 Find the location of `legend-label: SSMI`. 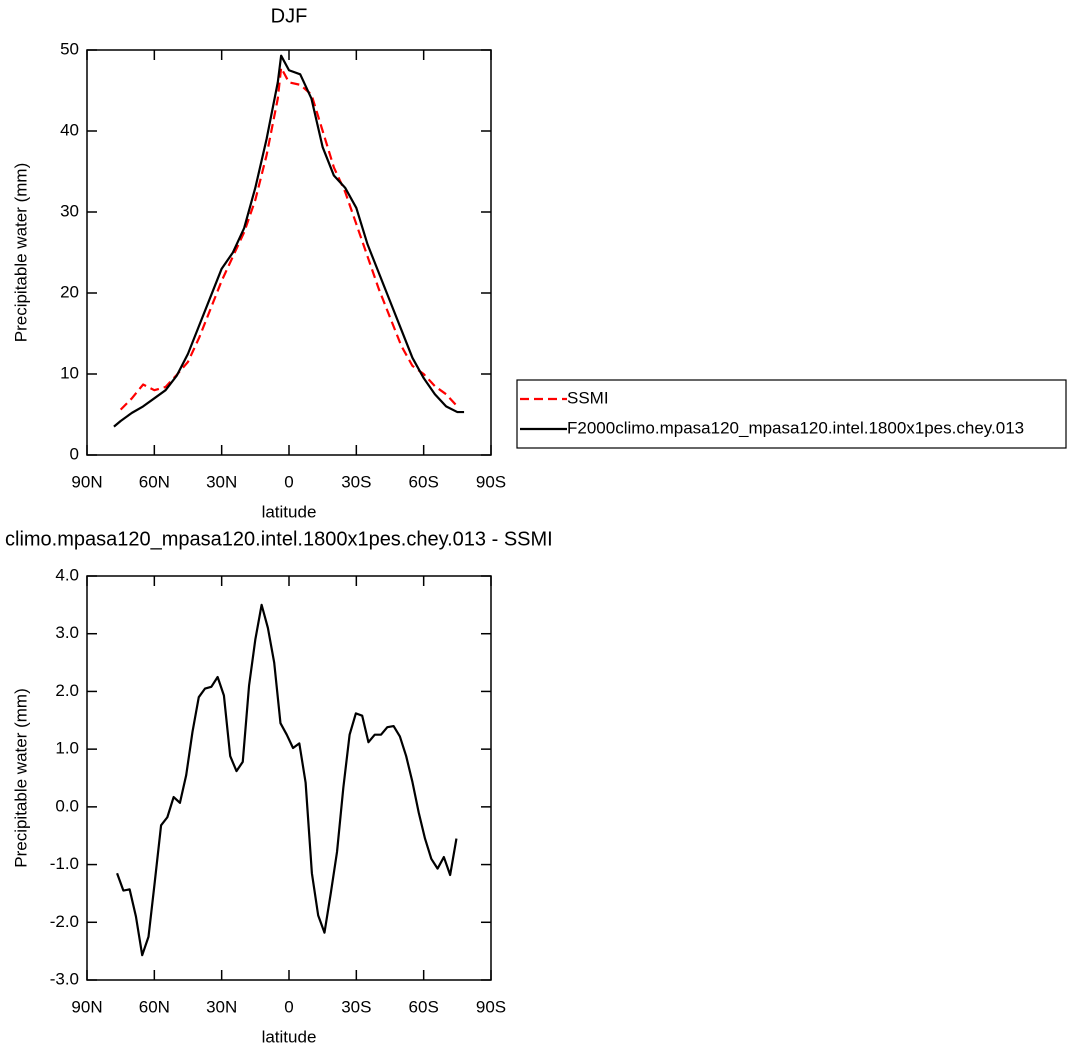

legend-label: SSMI is located at coordinates (588, 397).